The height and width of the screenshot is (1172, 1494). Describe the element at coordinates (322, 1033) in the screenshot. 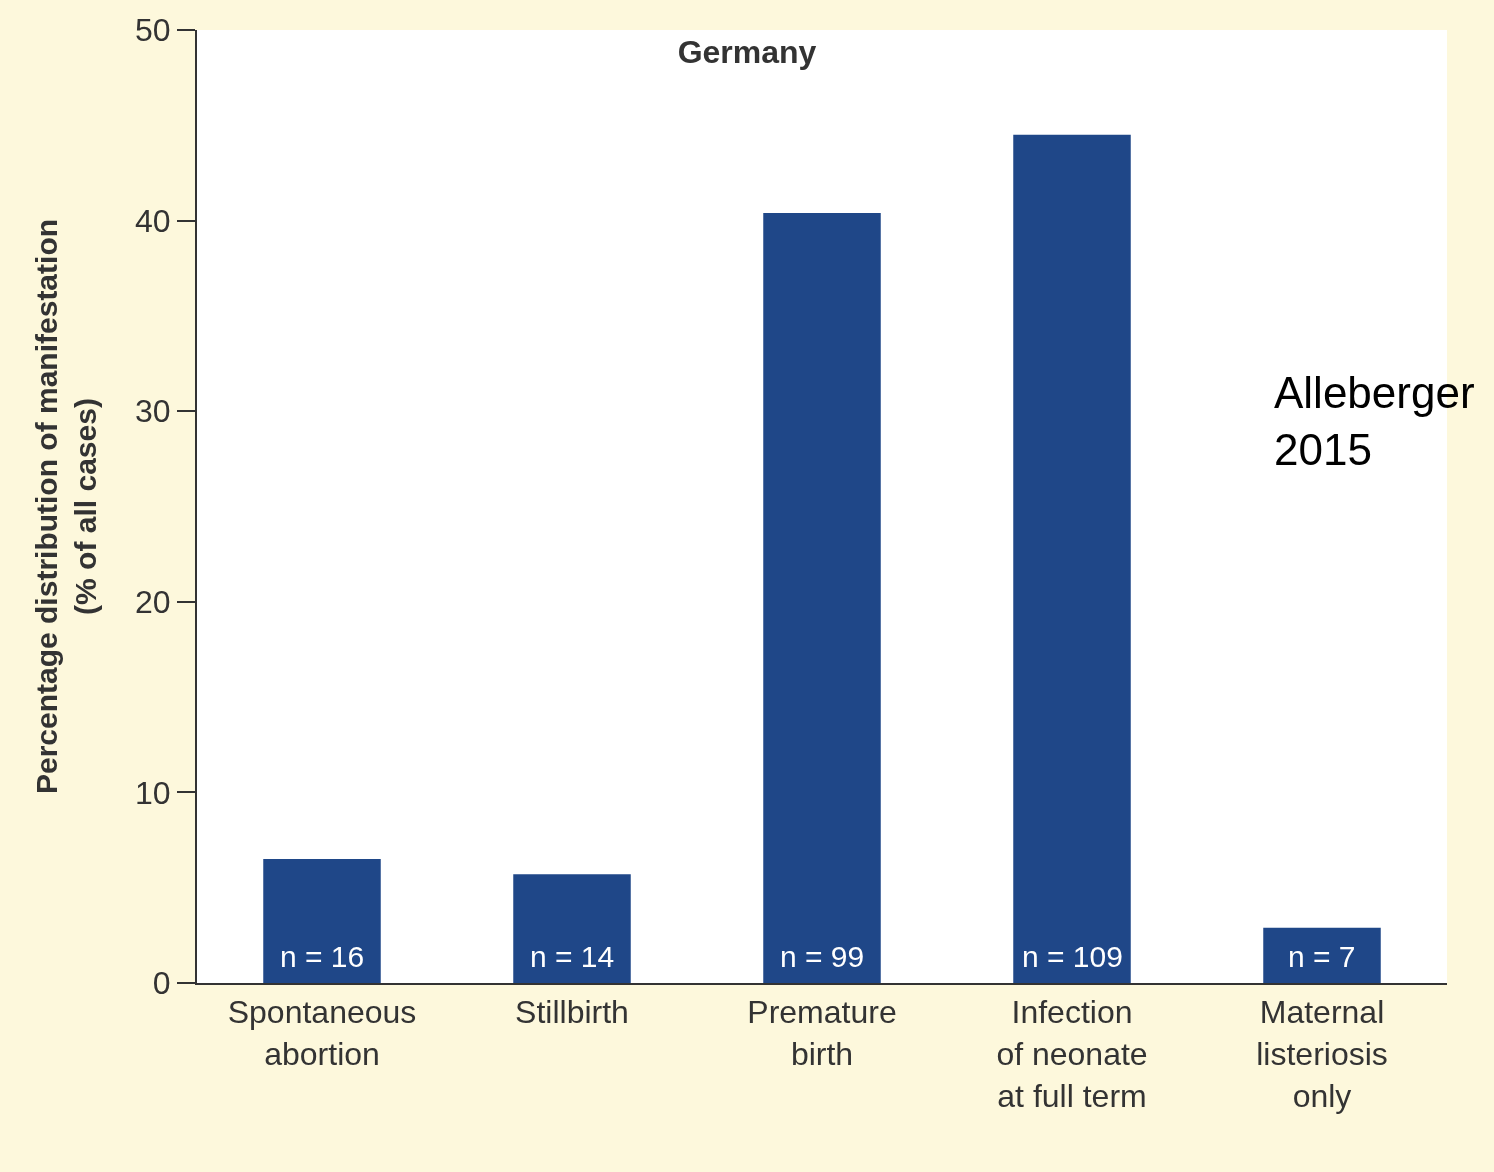

I see `x-tick-label: Spontaneous abortion` at that location.